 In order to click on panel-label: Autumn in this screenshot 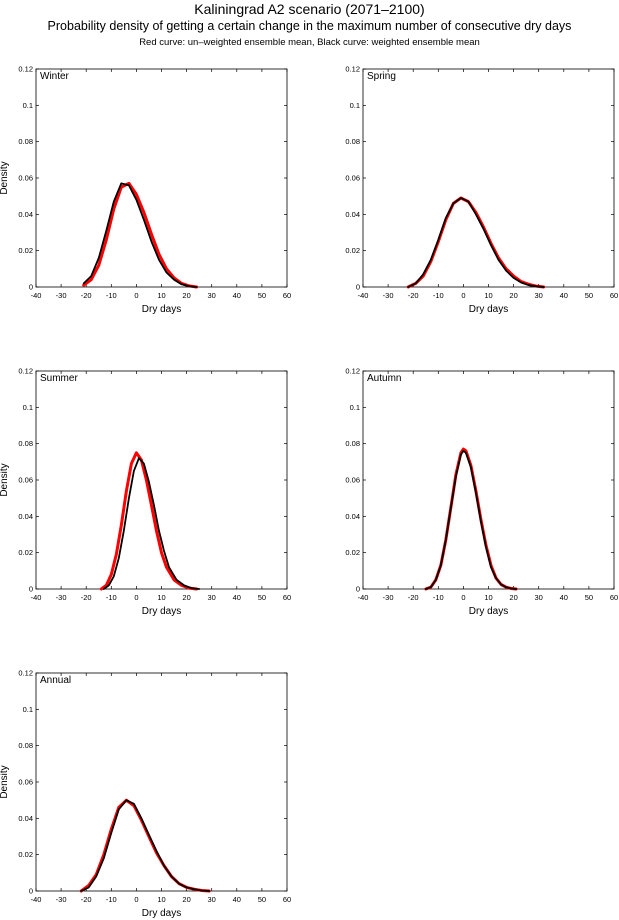, I will do `click(384, 378)`.